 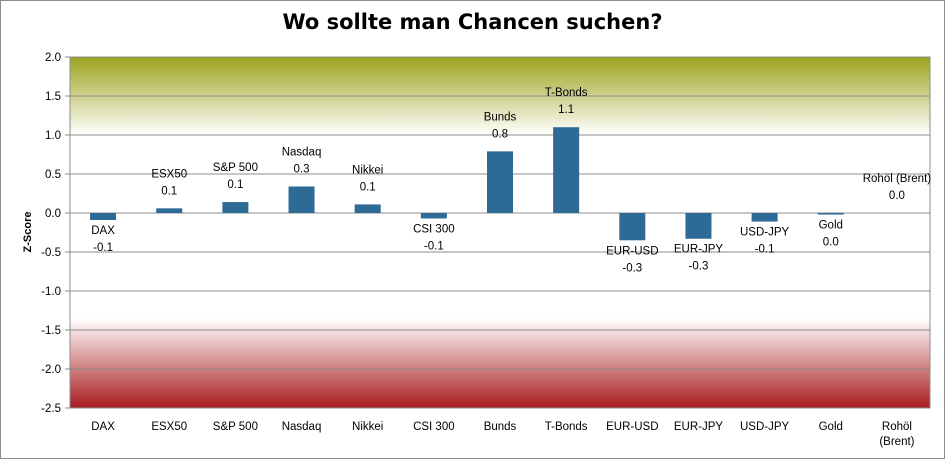 I want to click on x-tick-label: Gold, so click(x=831, y=427).